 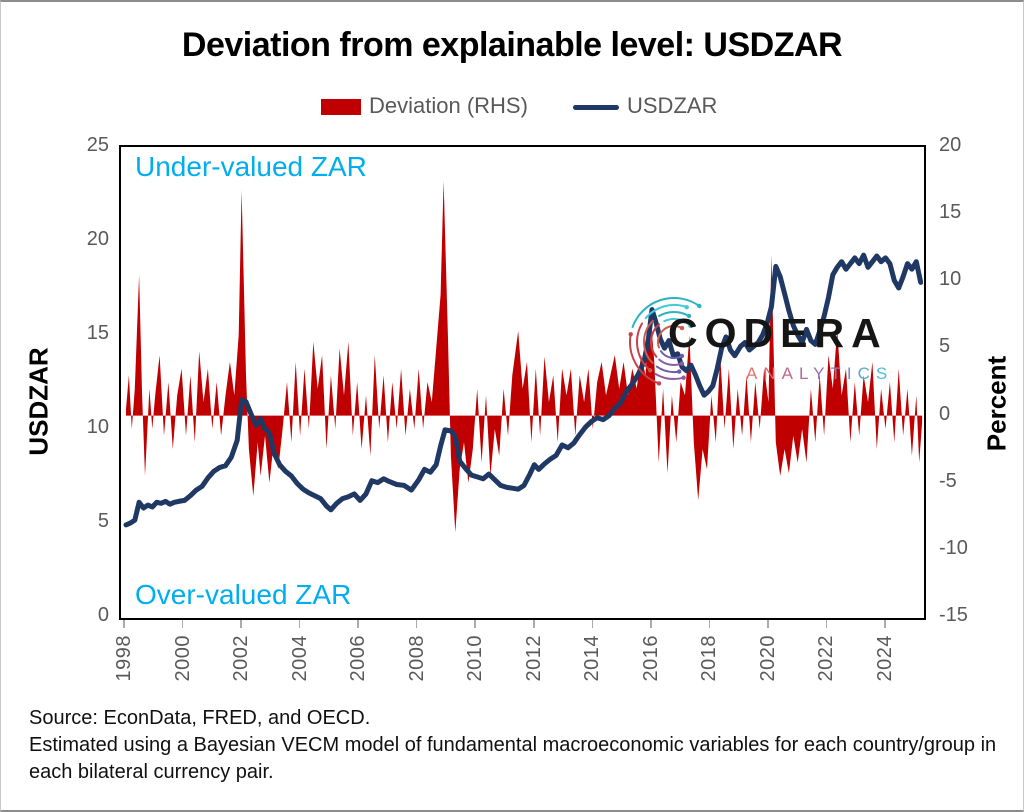 What do you see at coordinates (826, 658) in the screenshot?
I see `x-axis-label-text: 2022` at bounding box center [826, 658].